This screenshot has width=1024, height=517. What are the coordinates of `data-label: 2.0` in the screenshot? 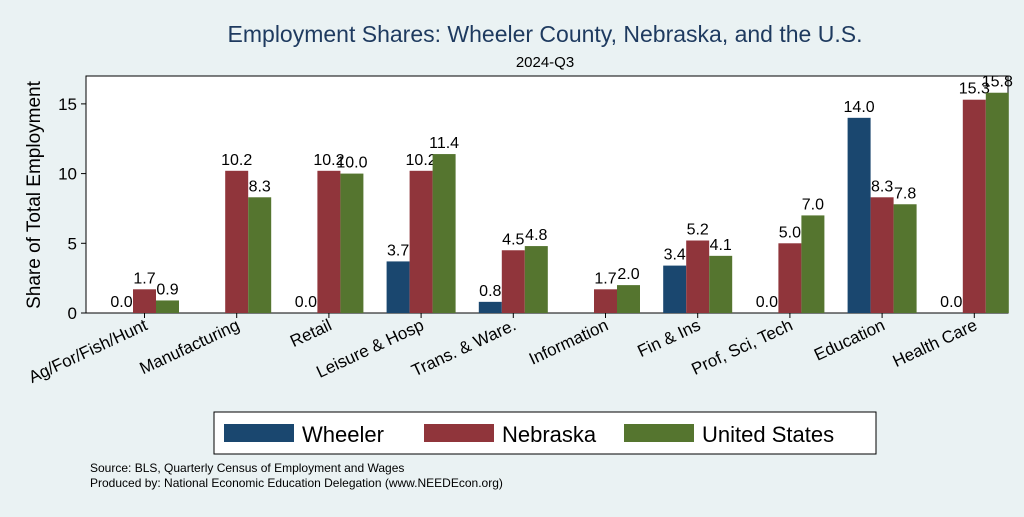 It's located at (628, 274).